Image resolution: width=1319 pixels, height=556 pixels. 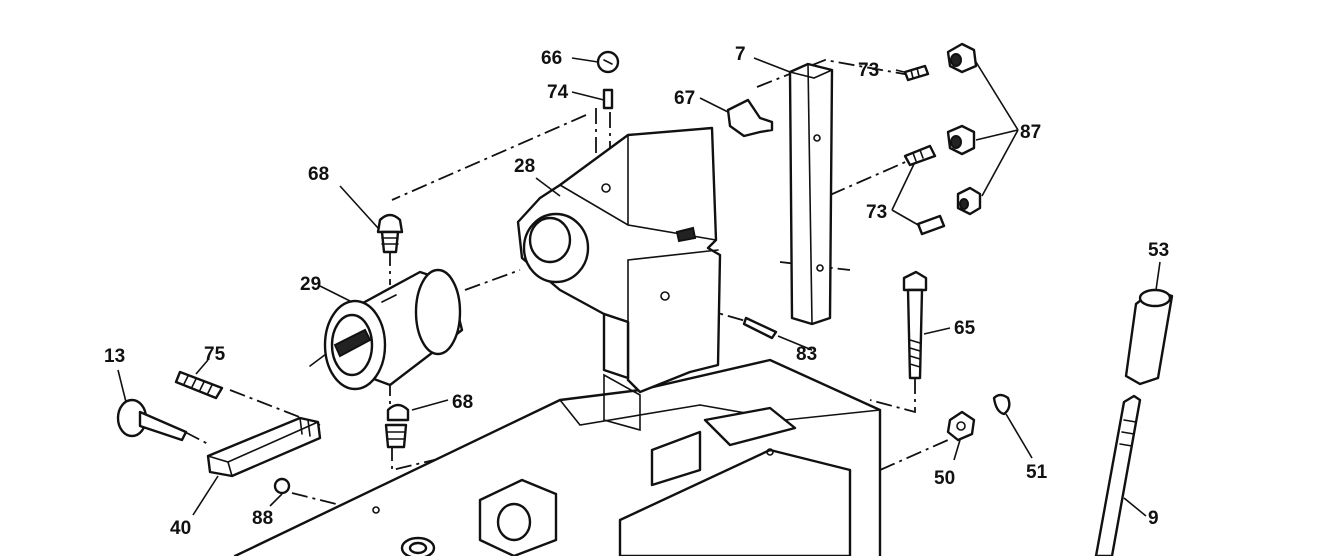 What do you see at coordinates (262, 518) in the screenshot?
I see `label-88: 88` at bounding box center [262, 518].